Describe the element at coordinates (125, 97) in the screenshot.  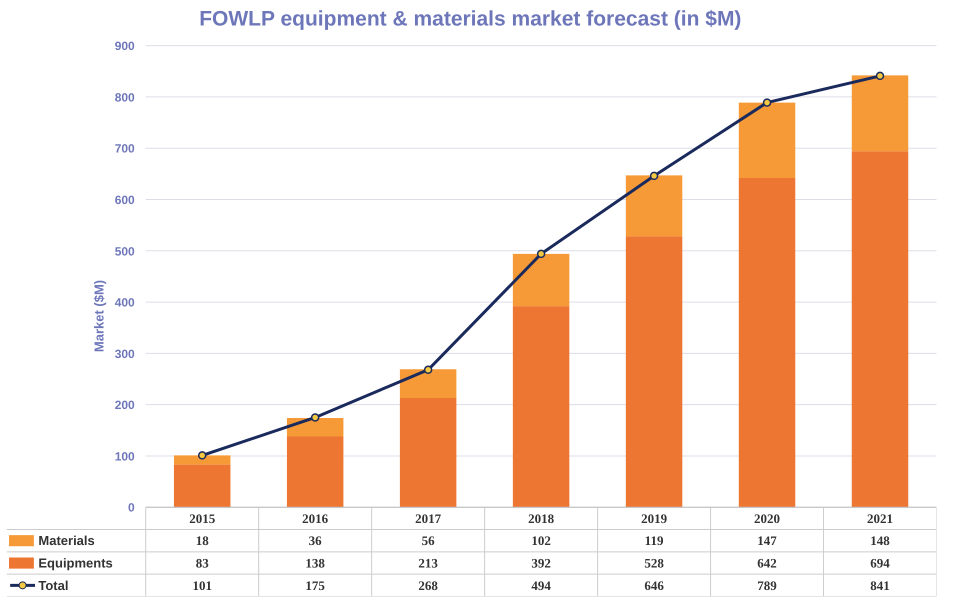
I see `y-tick-label: 800` at that location.